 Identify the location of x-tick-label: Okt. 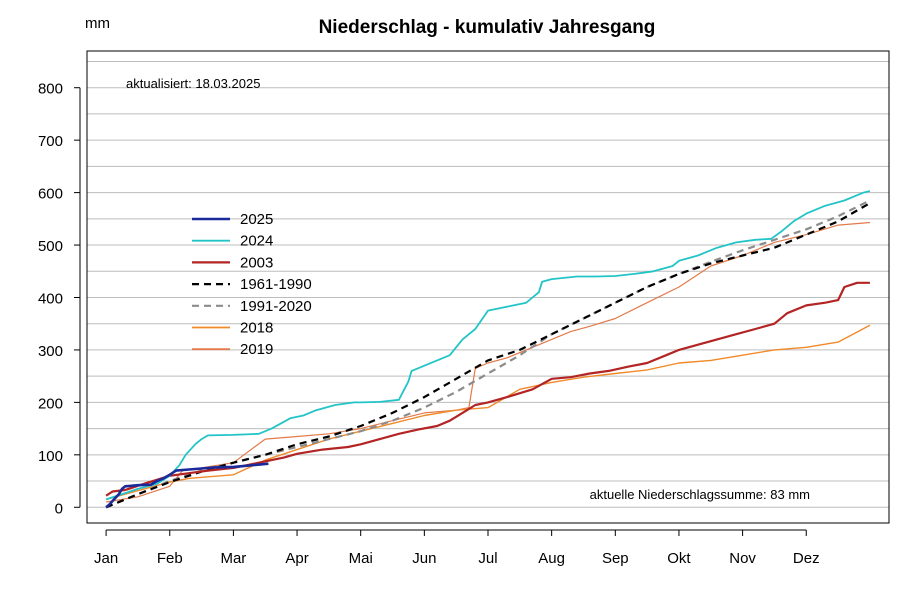
(679, 558).